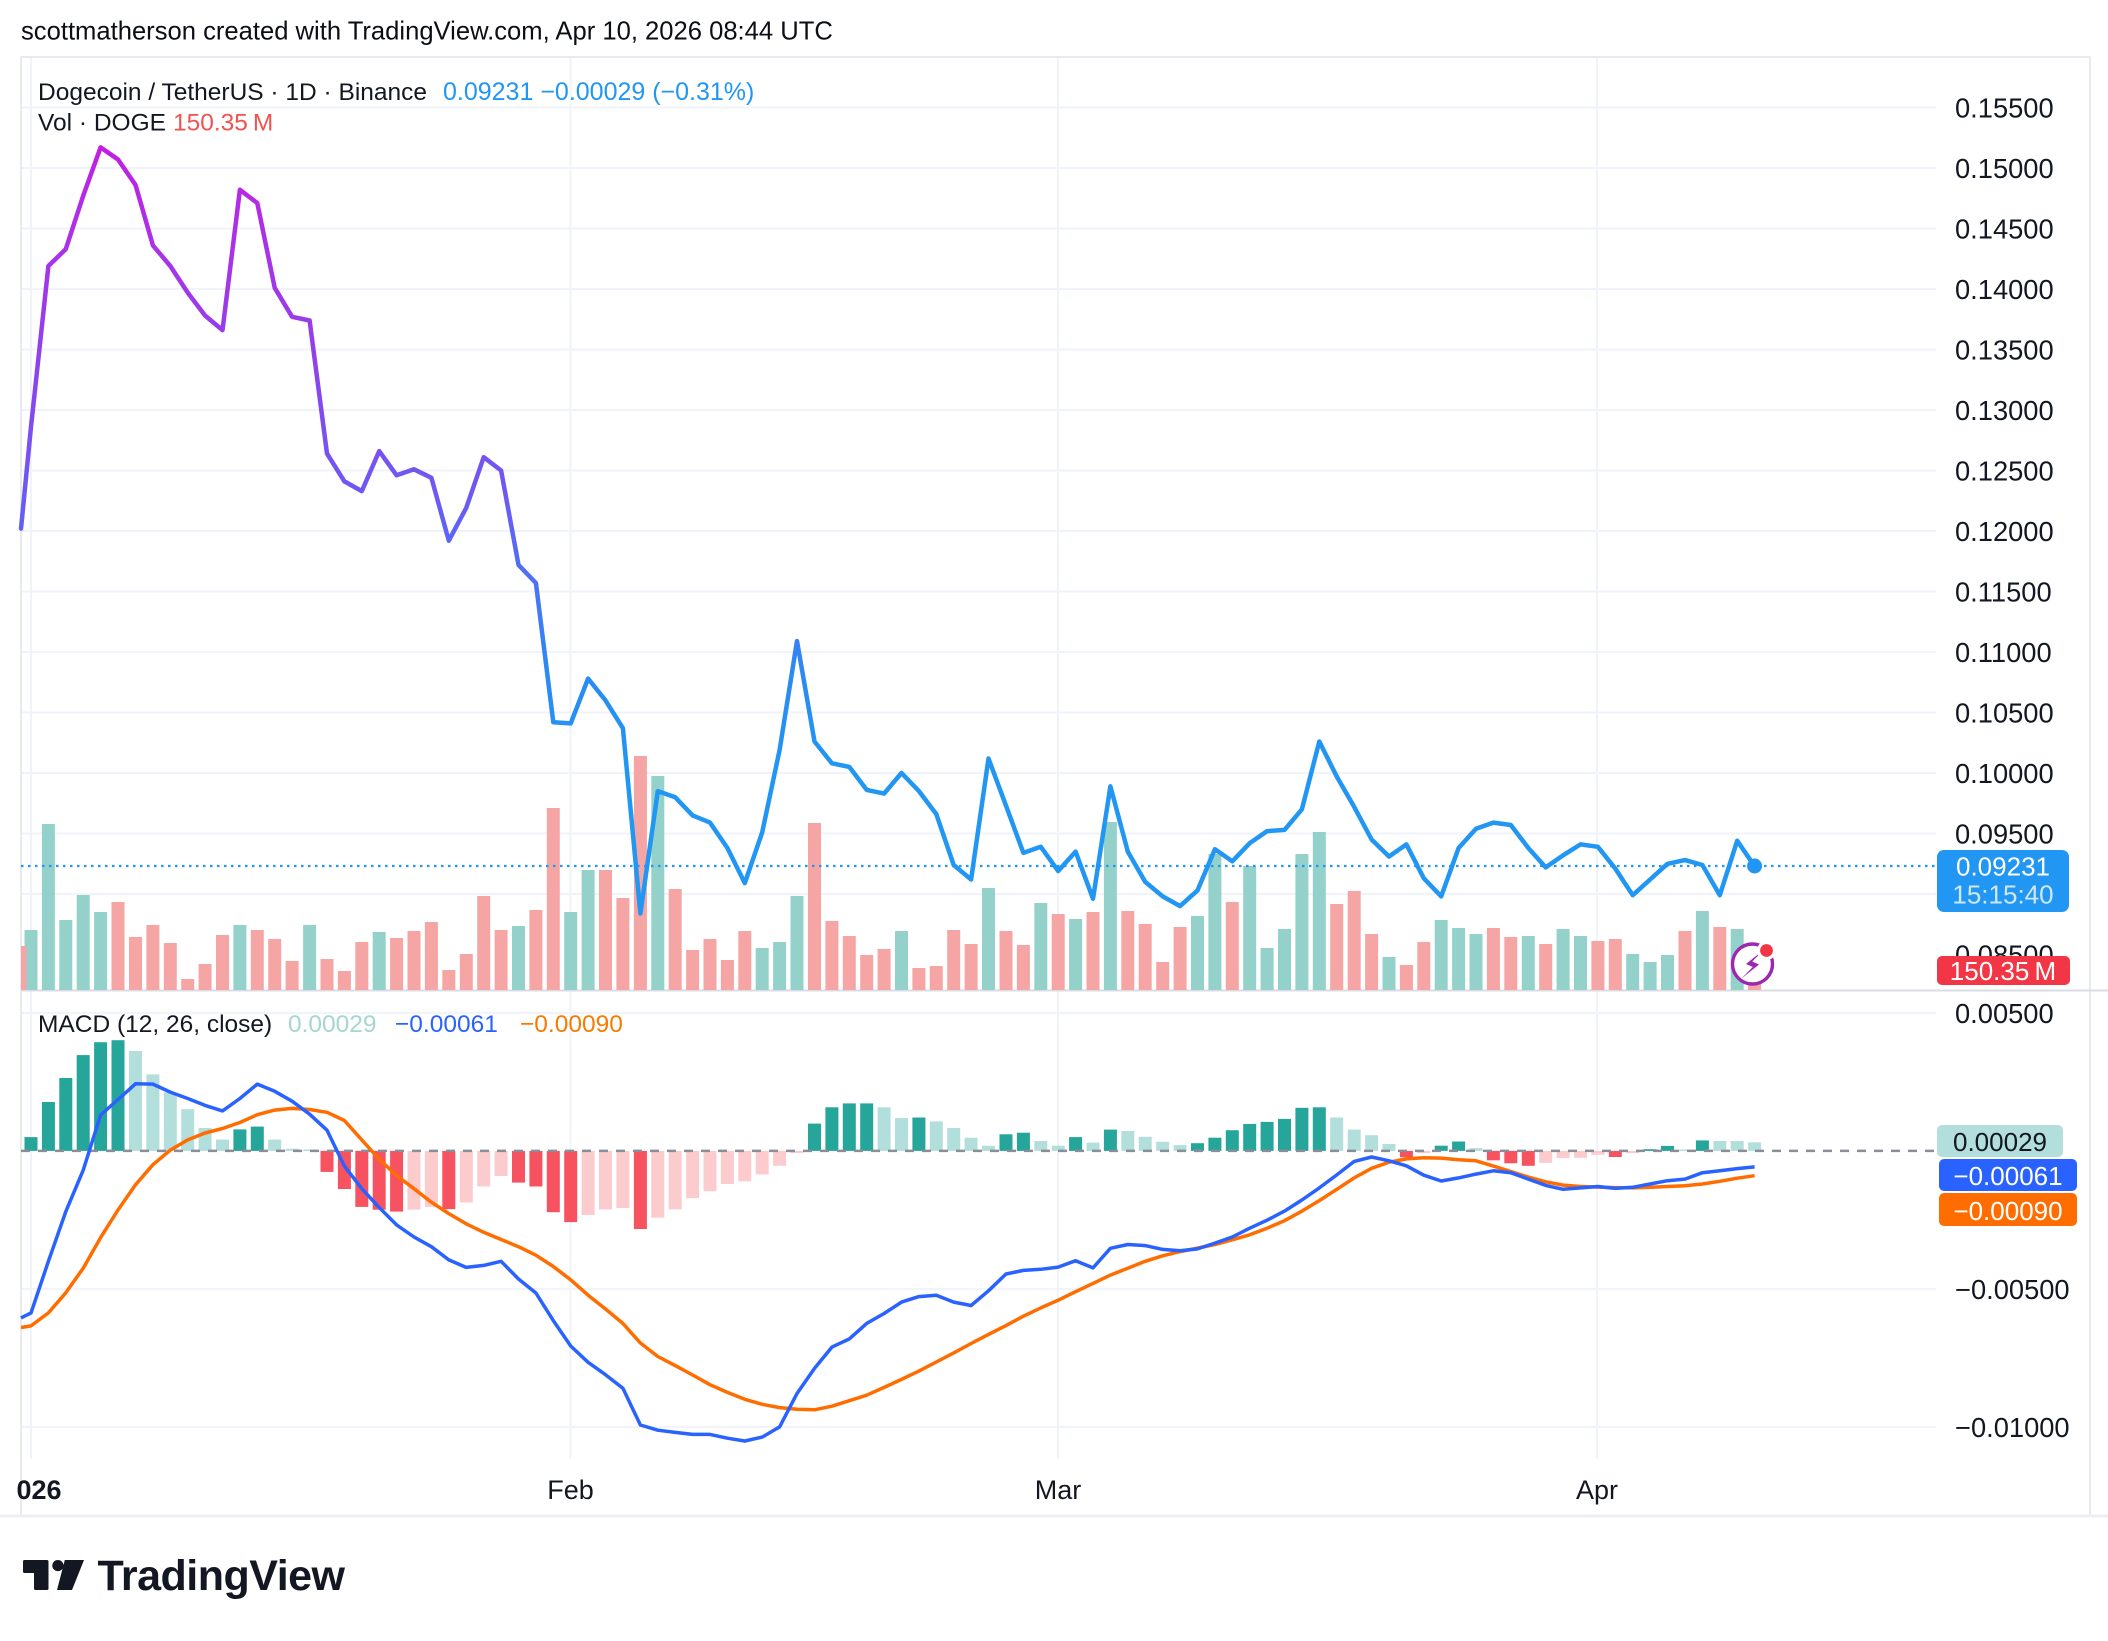 Image resolution: width=2108 pixels, height=1641 pixels. Describe the element at coordinates (2004, 108) in the screenshot. I see `svg-text: 0.15500` at that location.